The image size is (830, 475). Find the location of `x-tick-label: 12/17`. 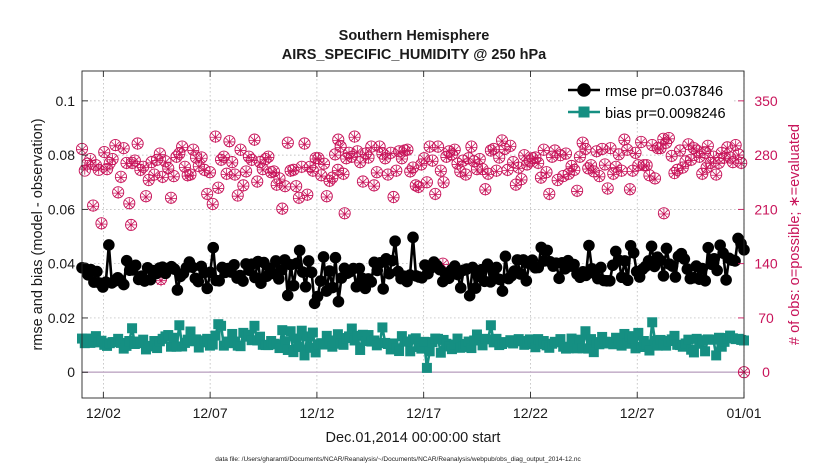

x-tick-label: 12/17 is located at coordinates (423, 413).